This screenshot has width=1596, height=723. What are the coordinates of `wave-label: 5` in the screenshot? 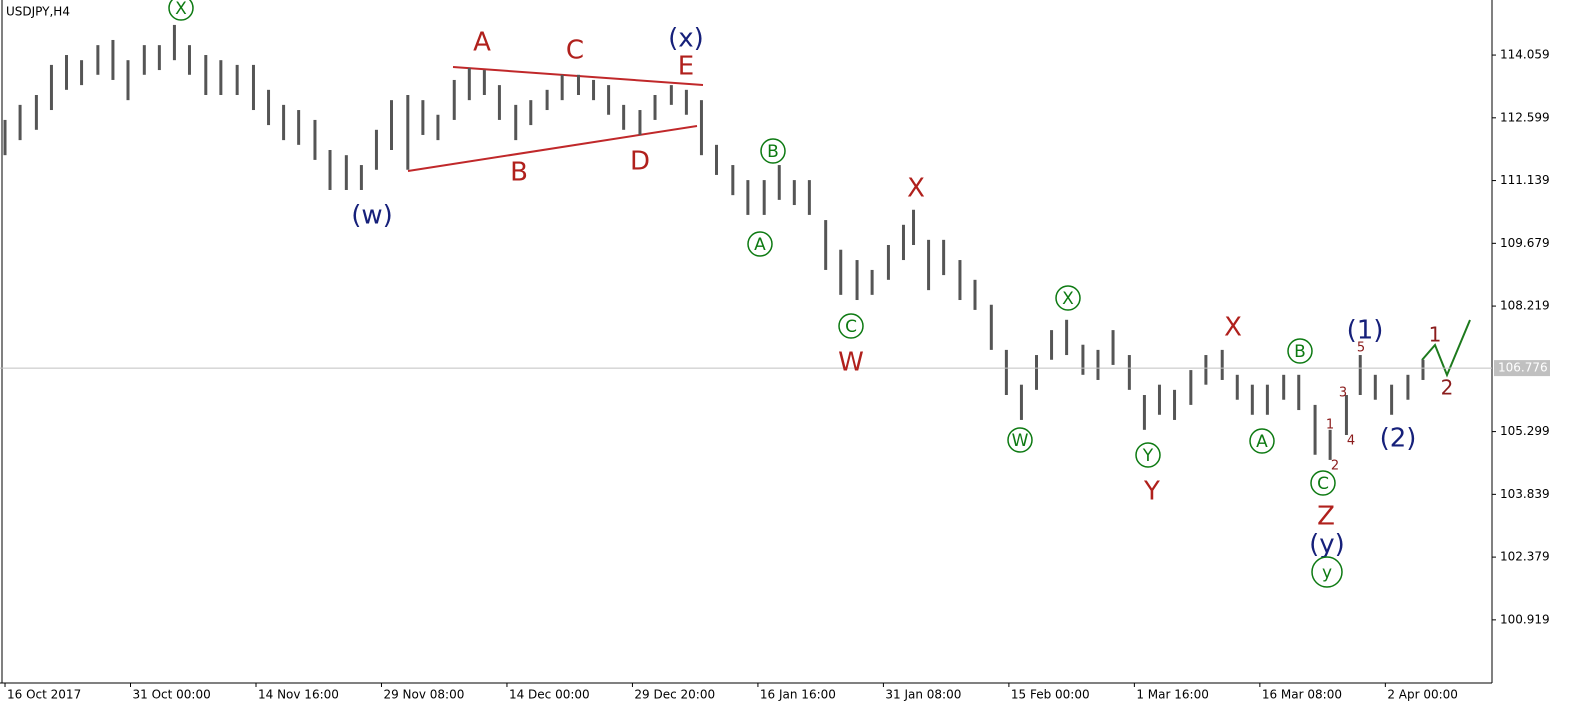 It's located at (1361, 348).